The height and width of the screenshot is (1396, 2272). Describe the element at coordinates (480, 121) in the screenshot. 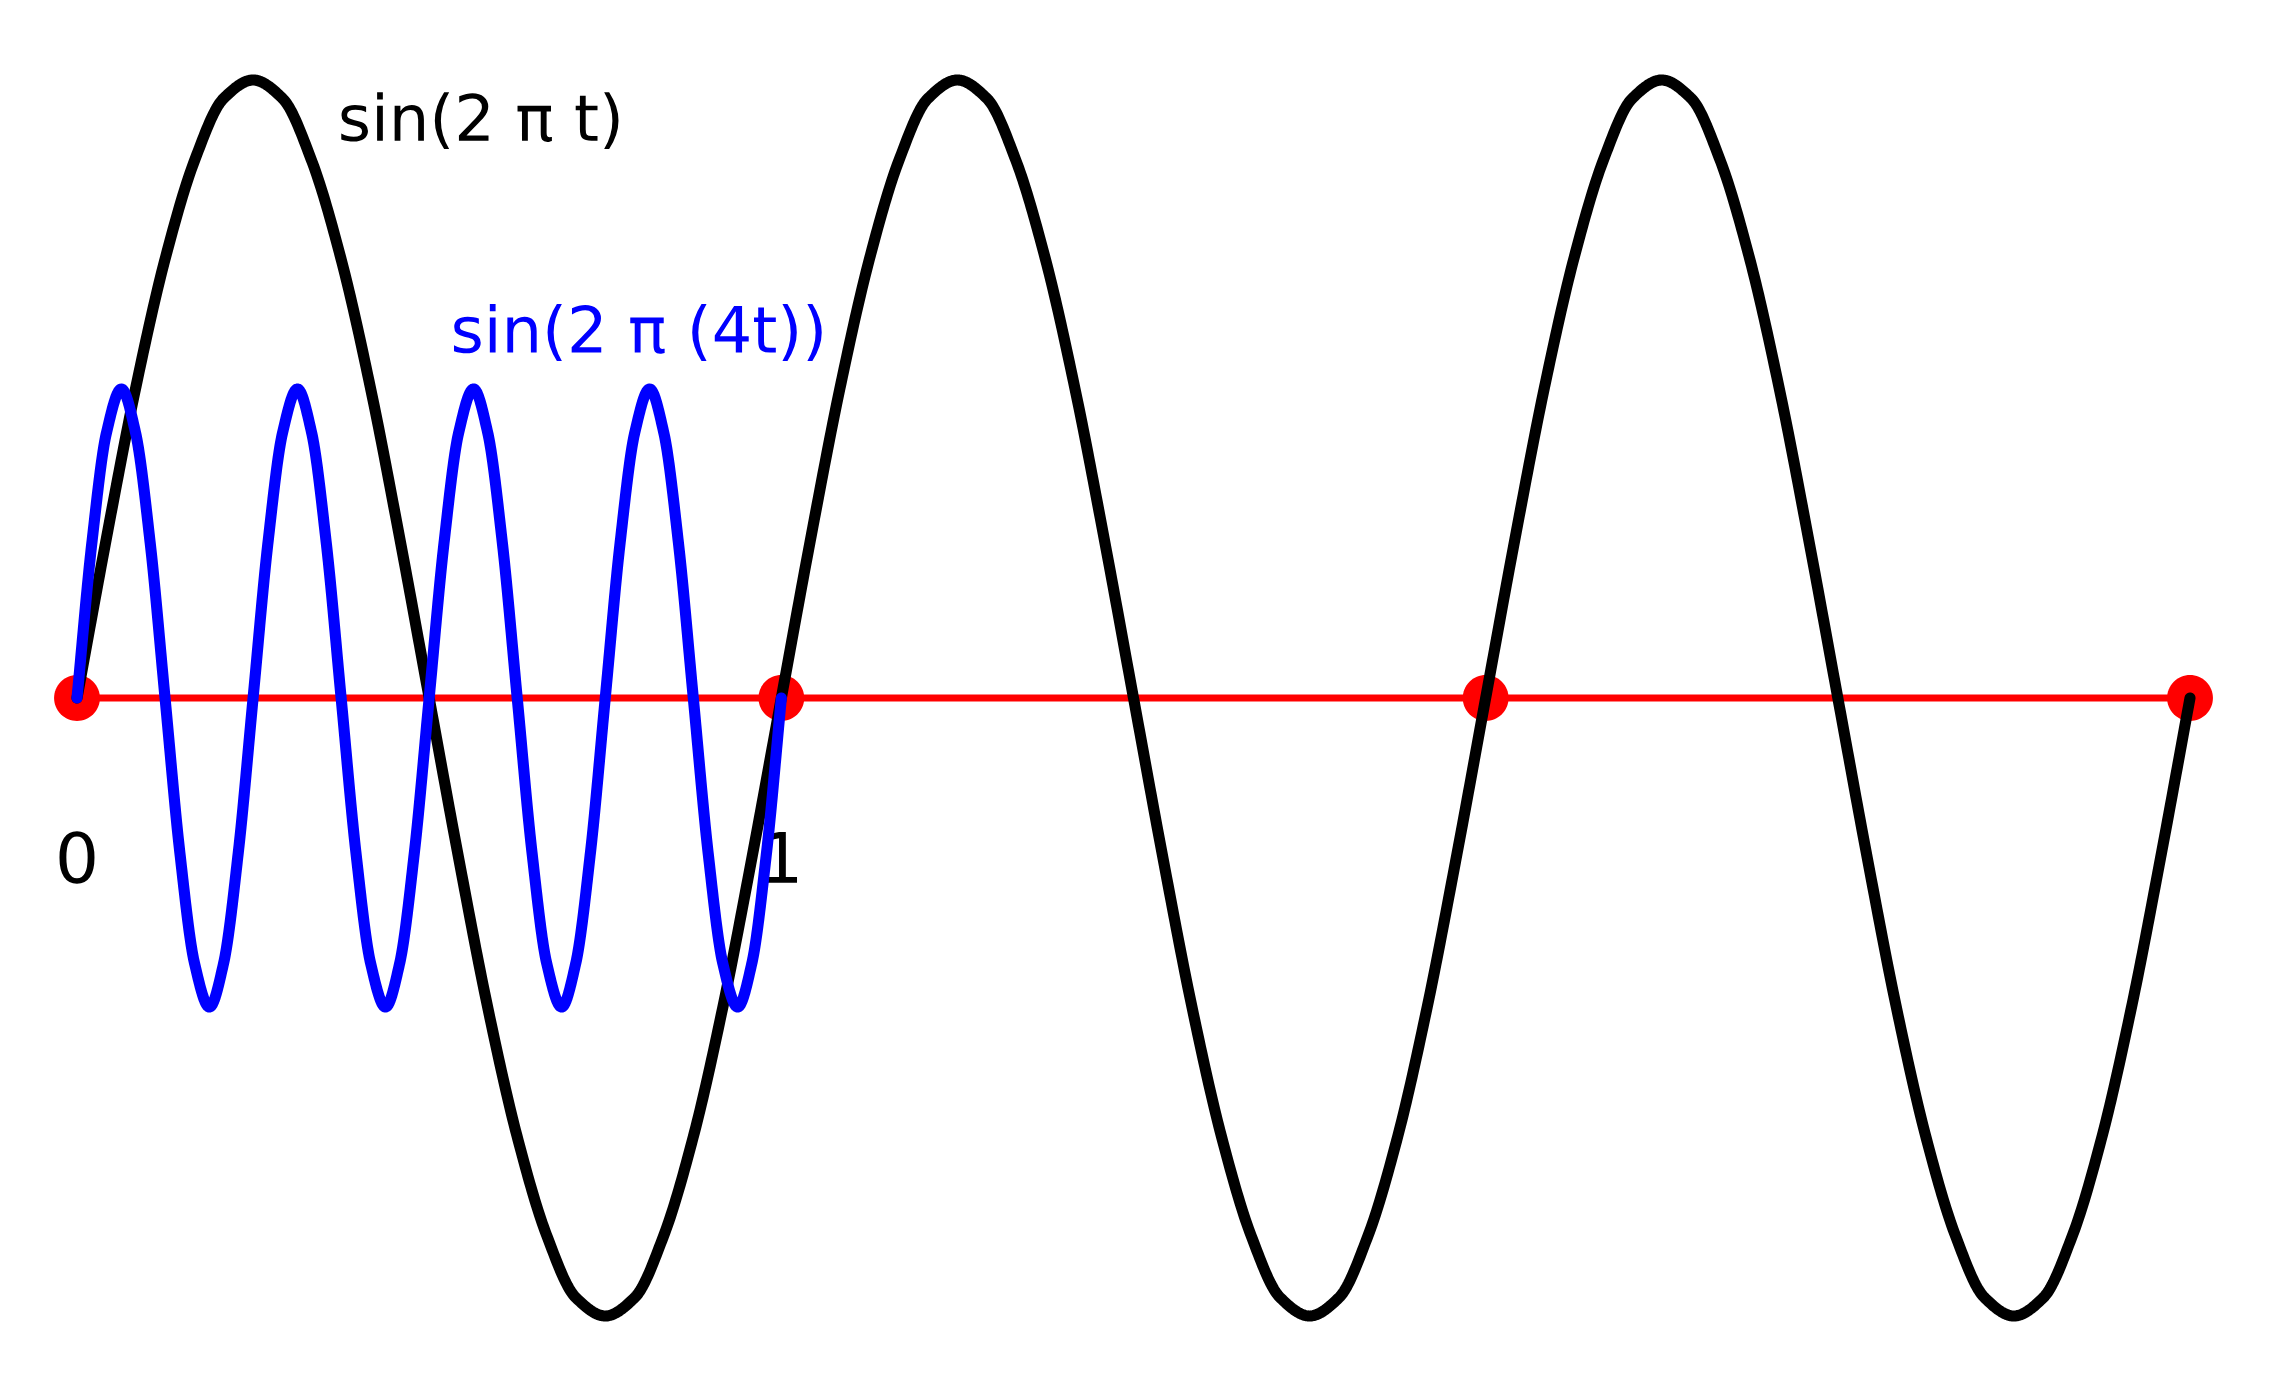

I see `series-label: sin(2 π t)` at that location.